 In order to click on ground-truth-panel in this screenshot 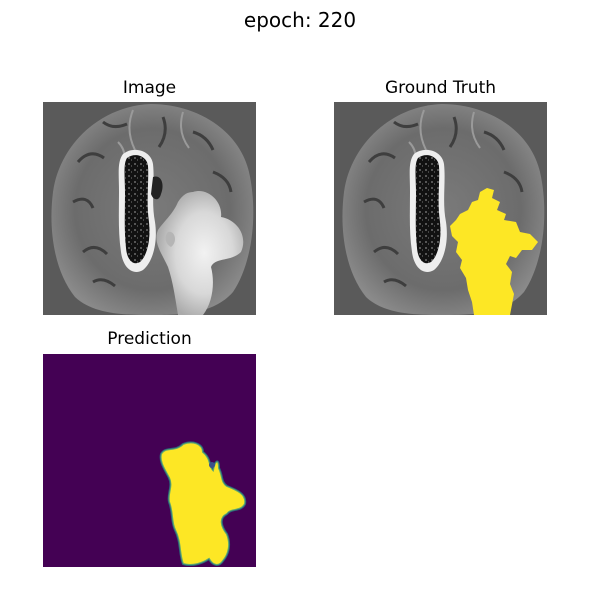, I will do `click(440, 208)`.